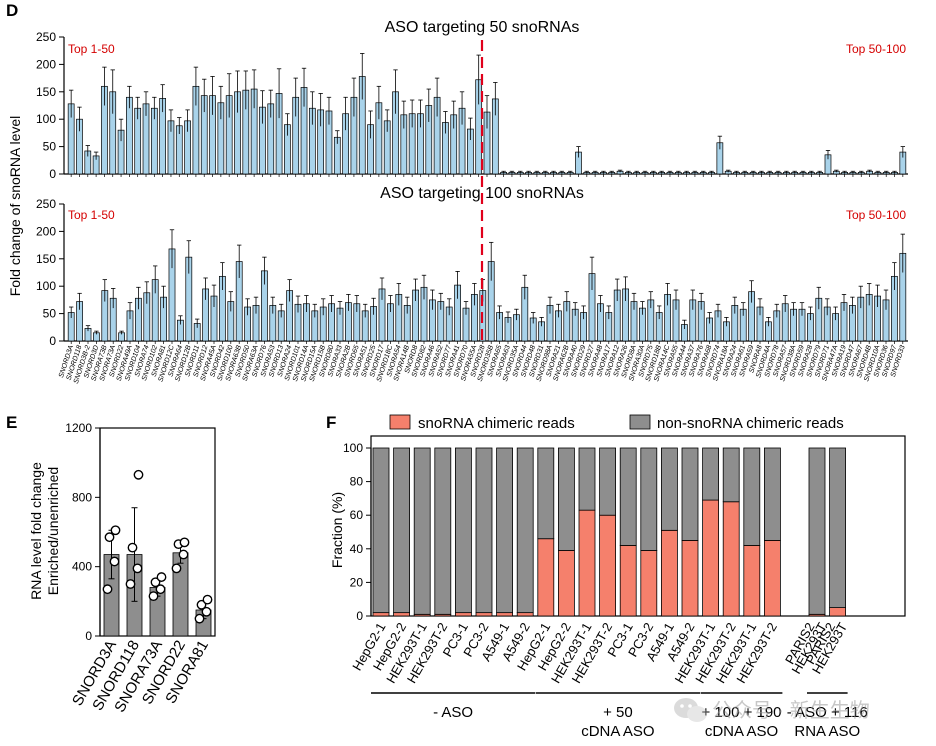  Describe the element at coordinates (357, 515) in the screenshot. I see `f-y-tick-label: 60` at that location.